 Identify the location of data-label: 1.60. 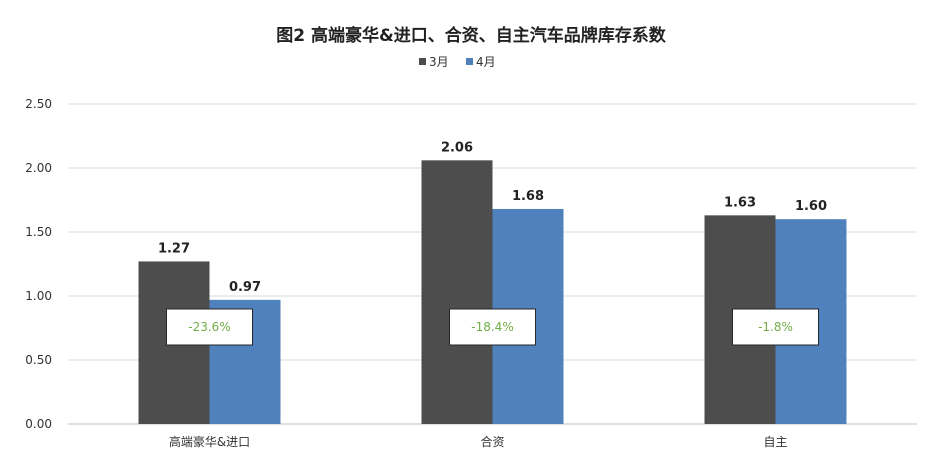
(811, 206).